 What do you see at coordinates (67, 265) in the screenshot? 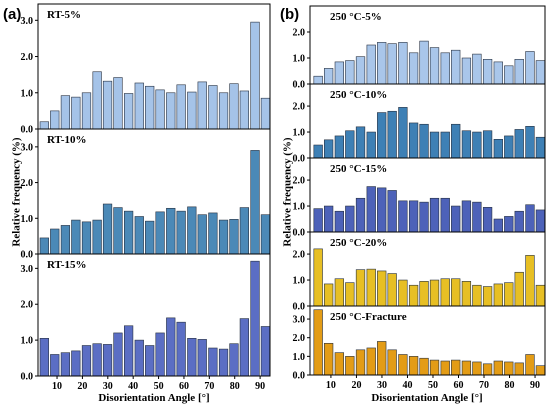
I see `subplot-title: RT-15%` at bounding box center [67, 265].